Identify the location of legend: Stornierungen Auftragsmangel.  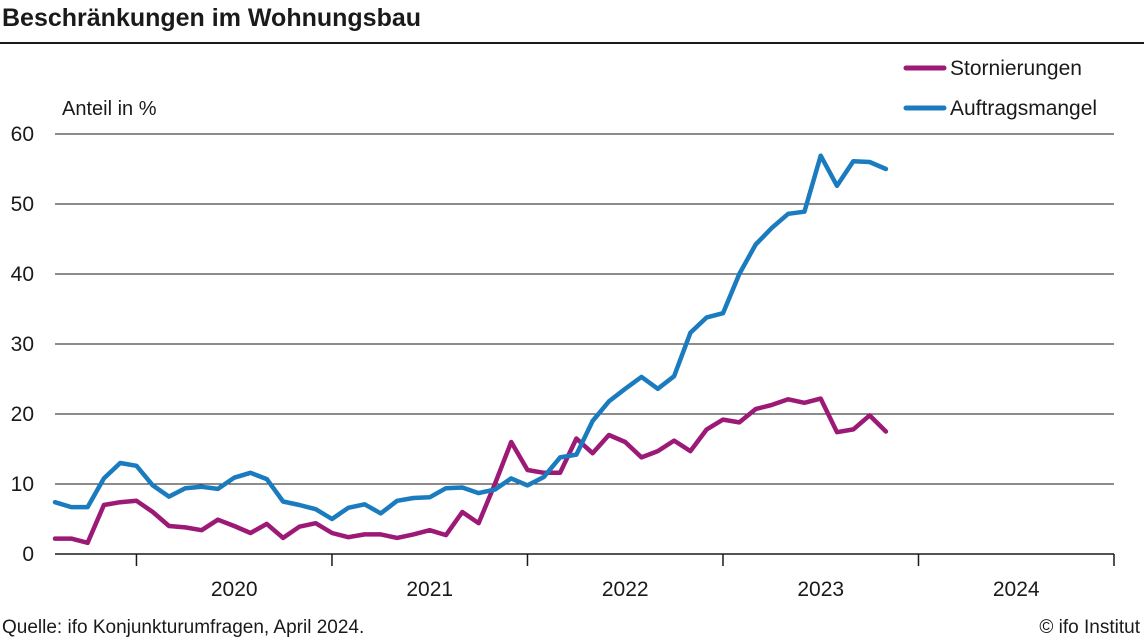
(1000, 88).